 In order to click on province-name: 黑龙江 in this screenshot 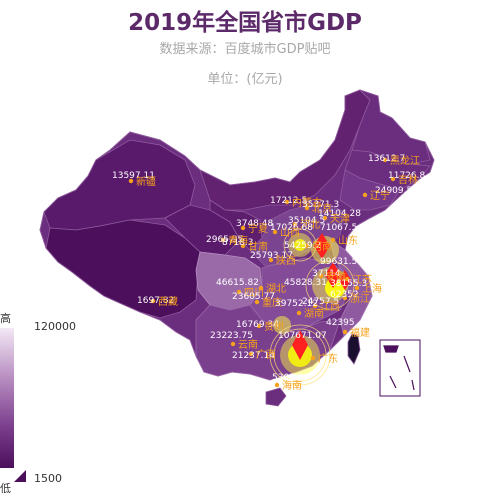, I will do `click(405, 160)`.